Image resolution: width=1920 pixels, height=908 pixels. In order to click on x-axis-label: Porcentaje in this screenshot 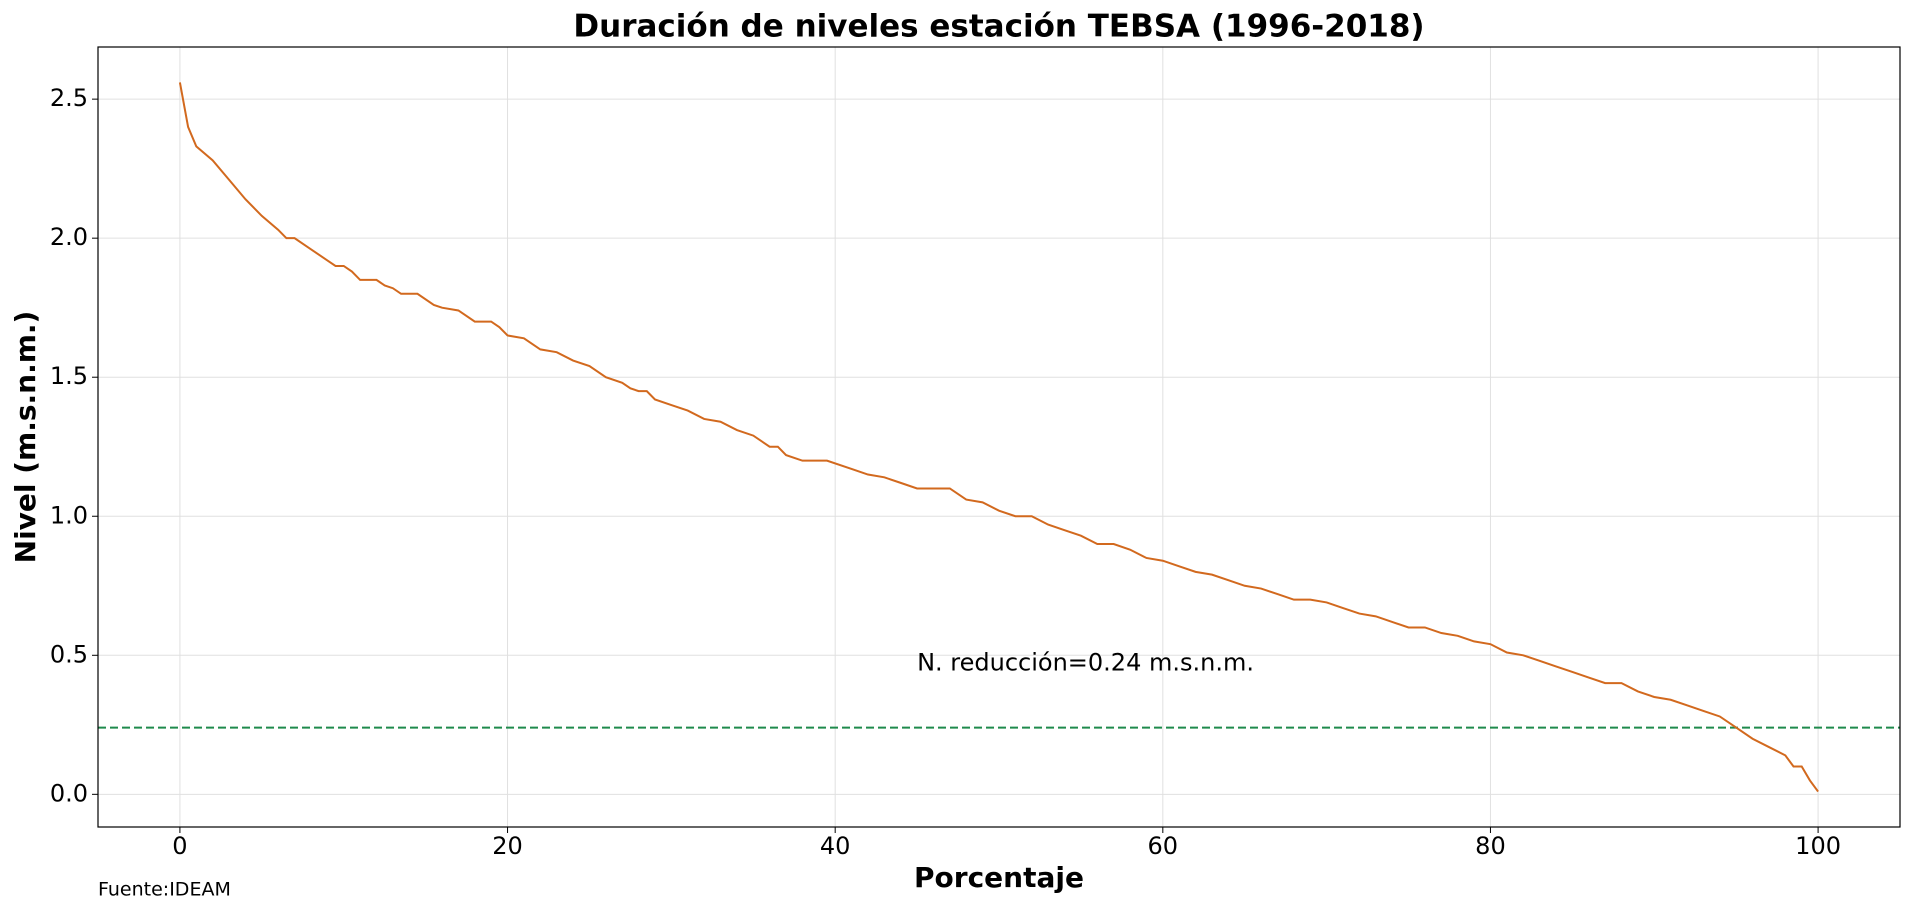, I will do `click(999, 877)`.